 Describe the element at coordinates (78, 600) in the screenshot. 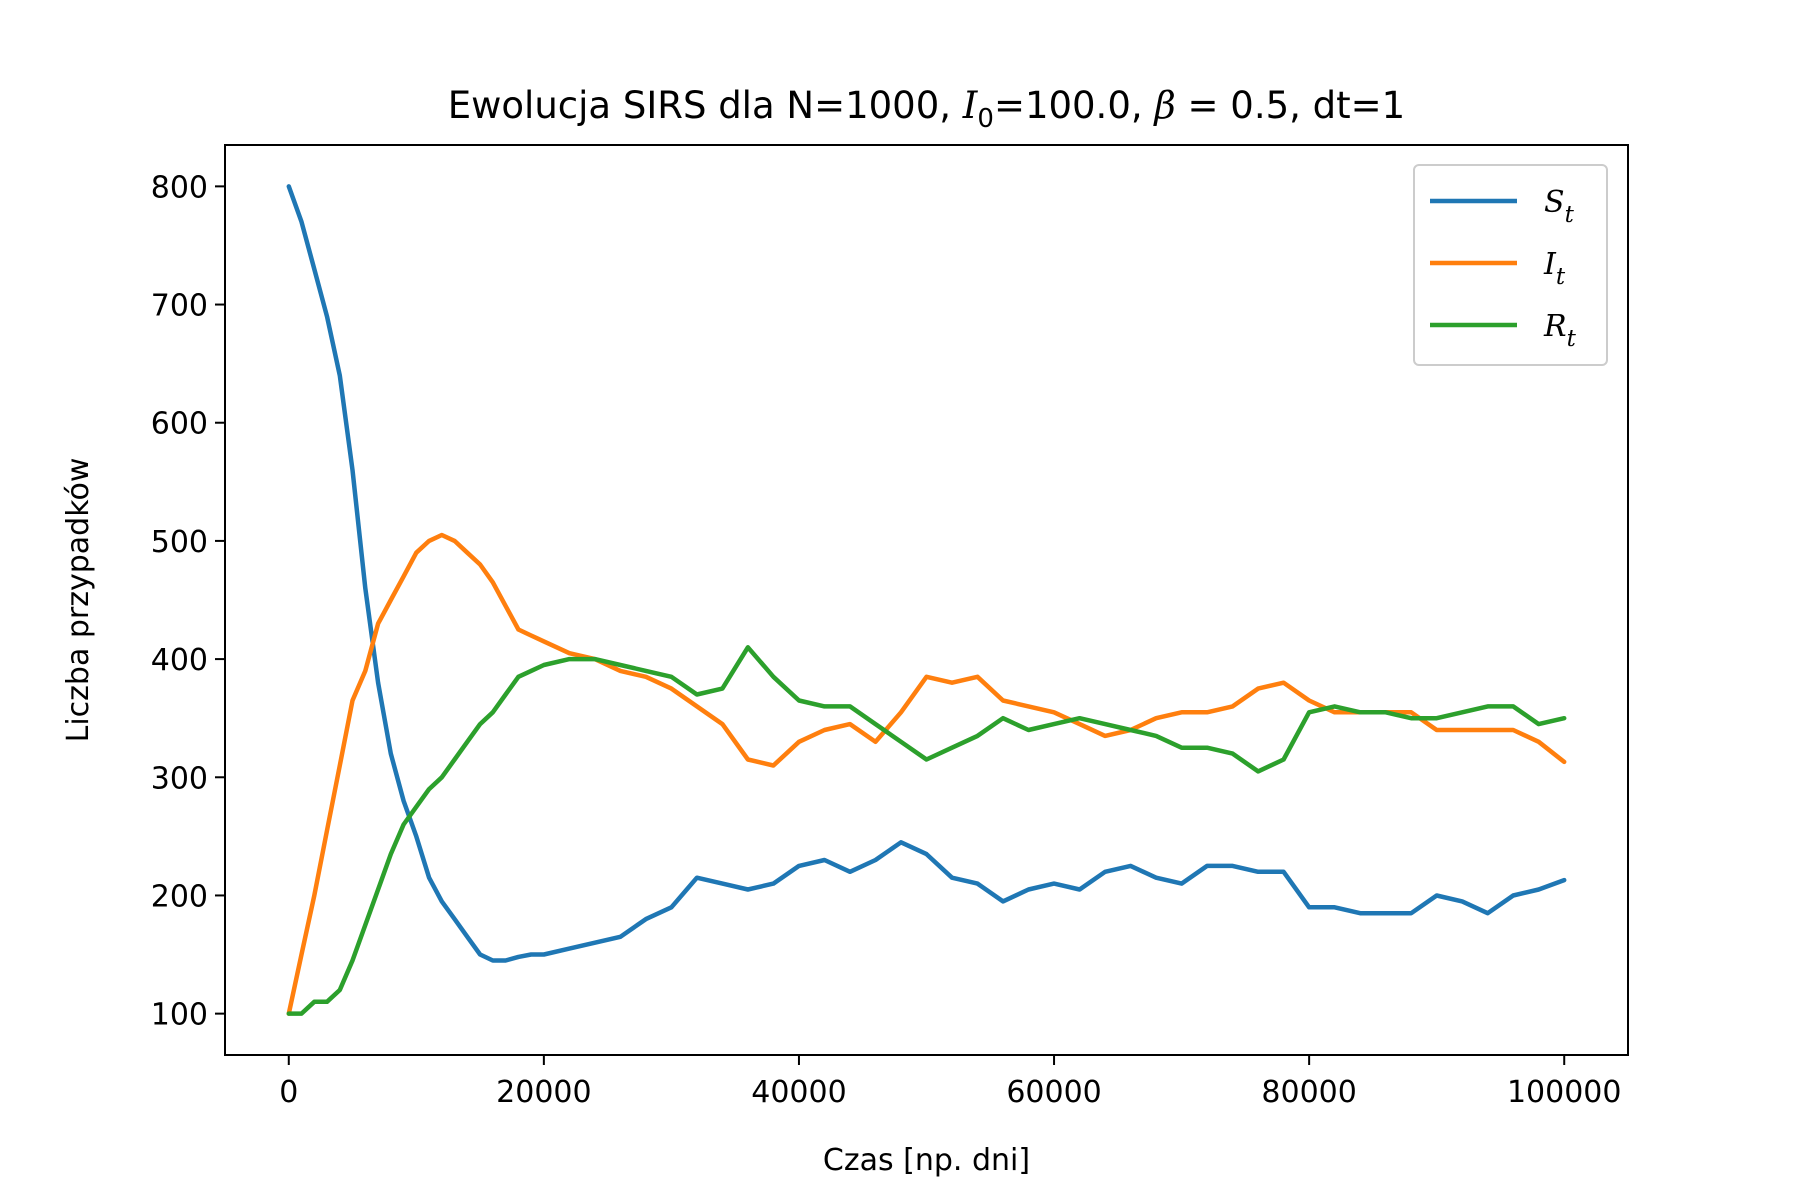

I see `y-axis-label: Liczba przypadków` at that location.